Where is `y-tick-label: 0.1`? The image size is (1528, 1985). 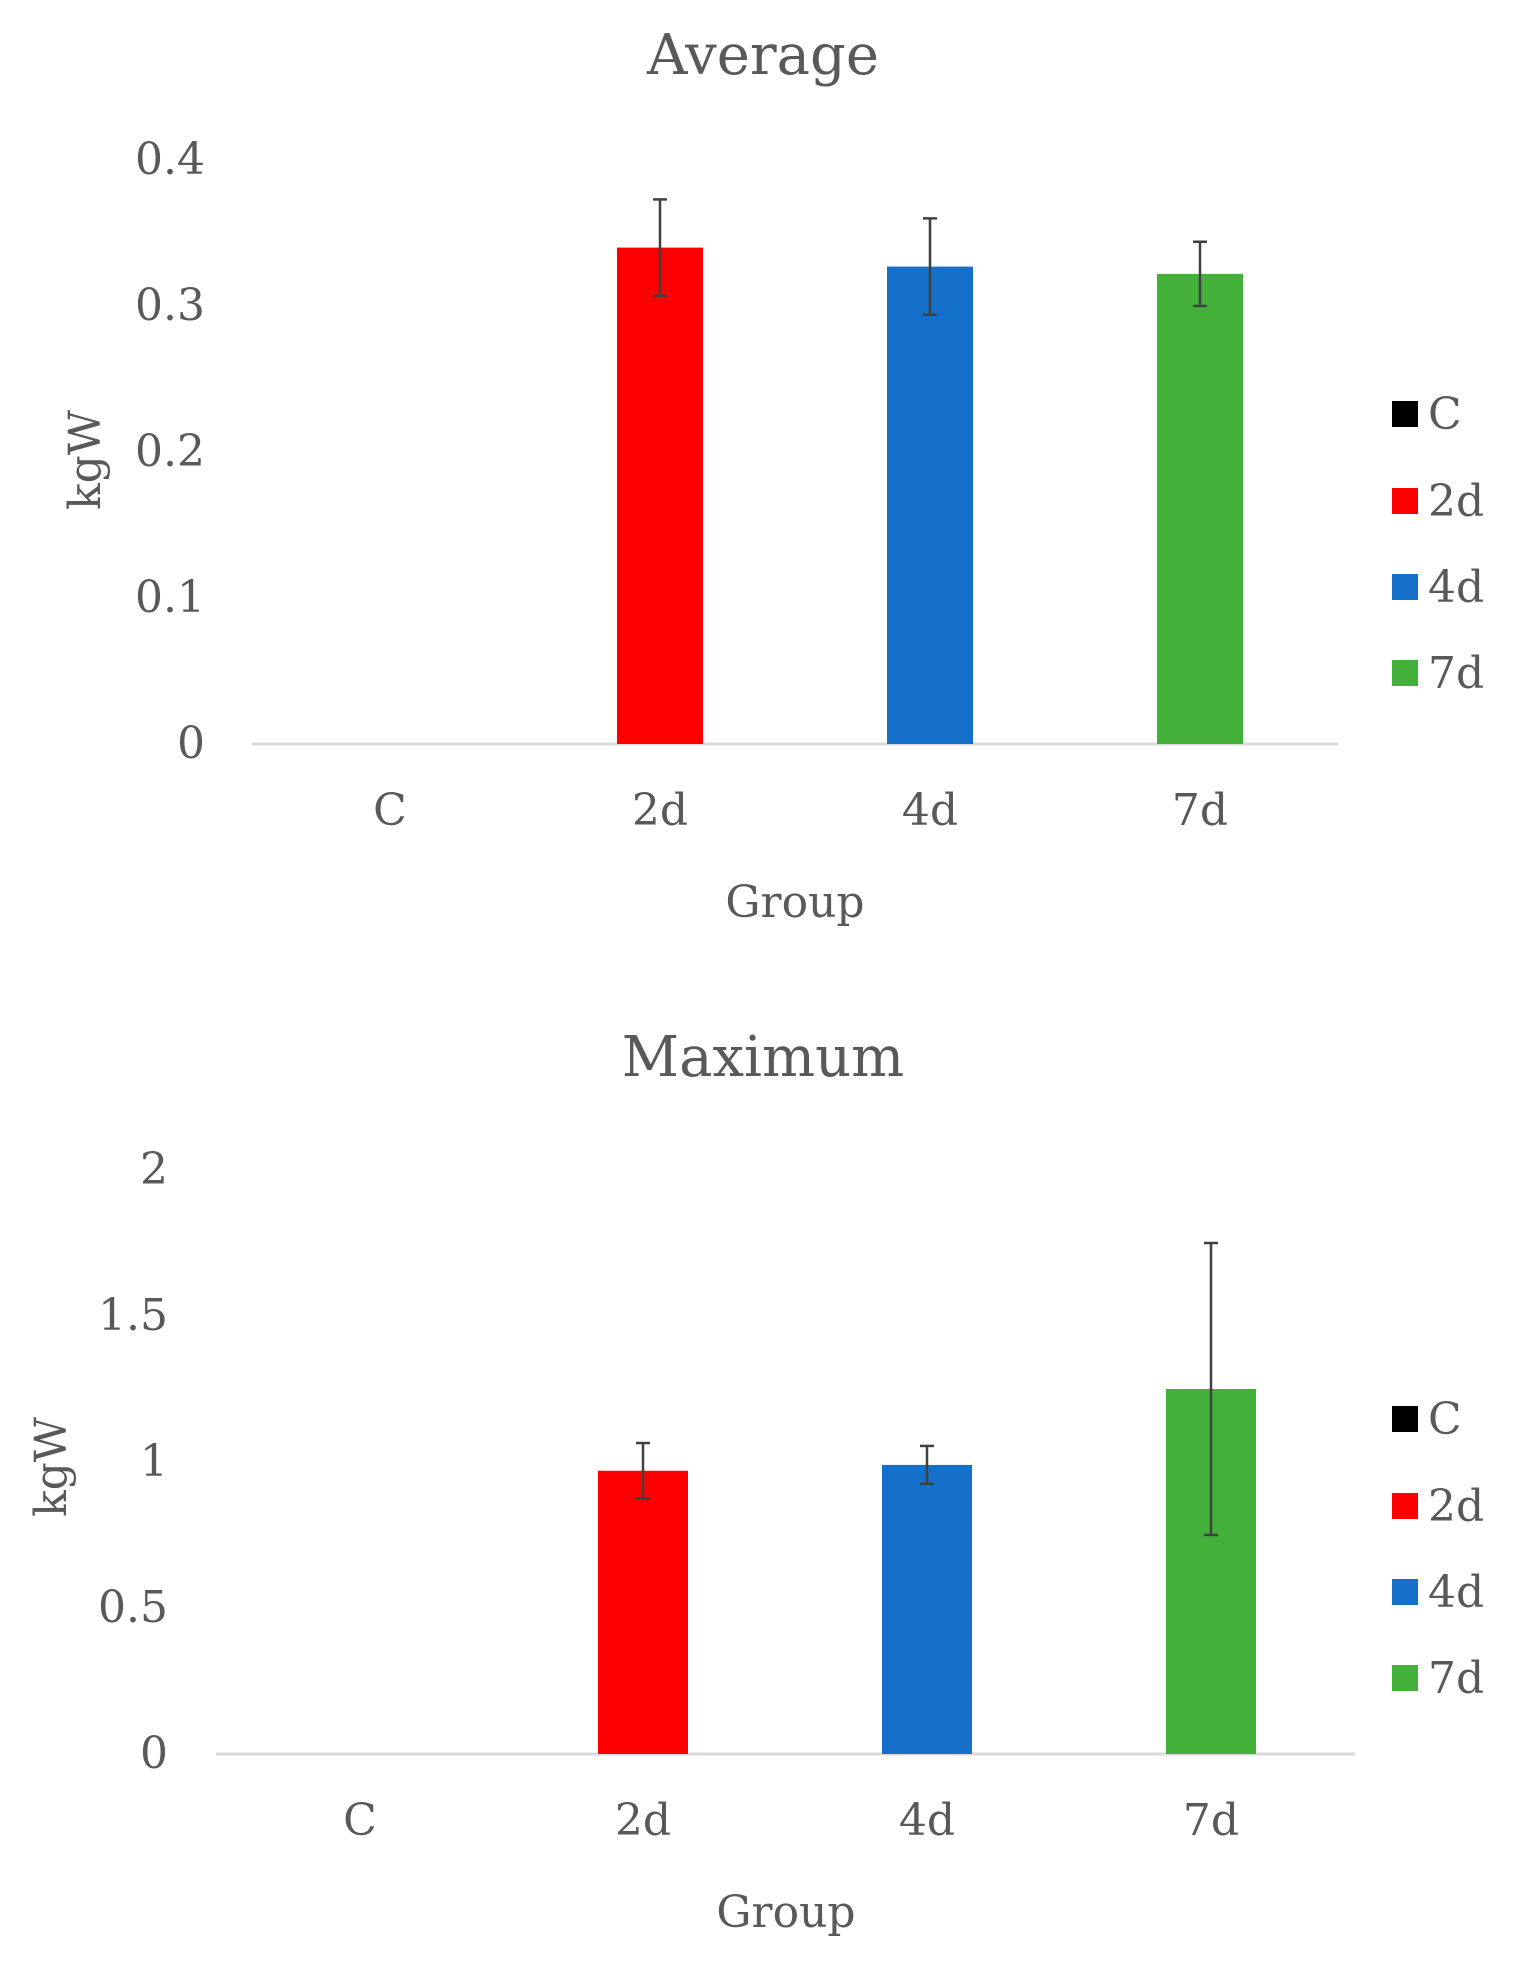
y-tick-label: 0.1 is located at coordinates (170, 597).